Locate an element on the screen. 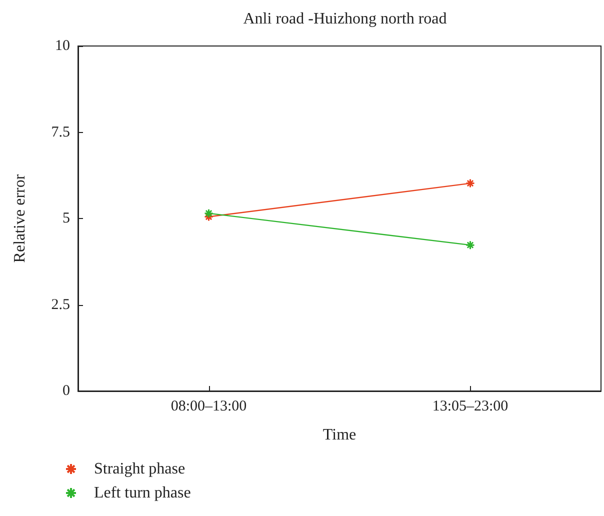 This screenshot has height=516, width=604. y-tick-label: 7.5 is located at coordinates (60, 132).